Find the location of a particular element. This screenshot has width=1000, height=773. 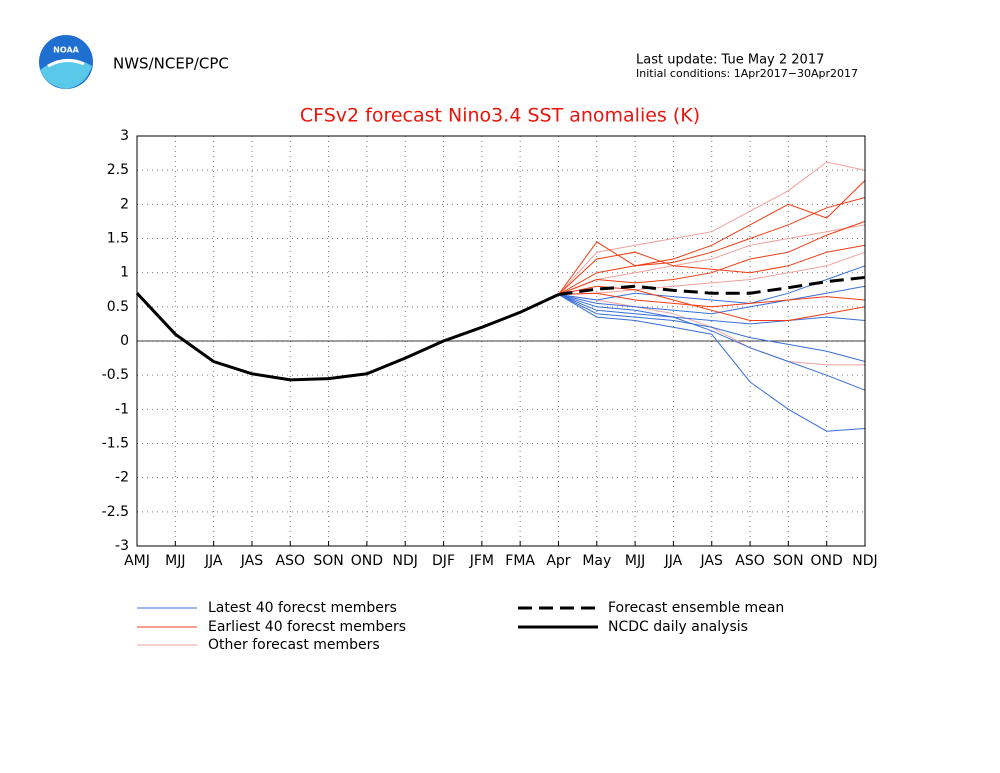

y-tick-label: 1.5 is located at coordinates (118, 239).